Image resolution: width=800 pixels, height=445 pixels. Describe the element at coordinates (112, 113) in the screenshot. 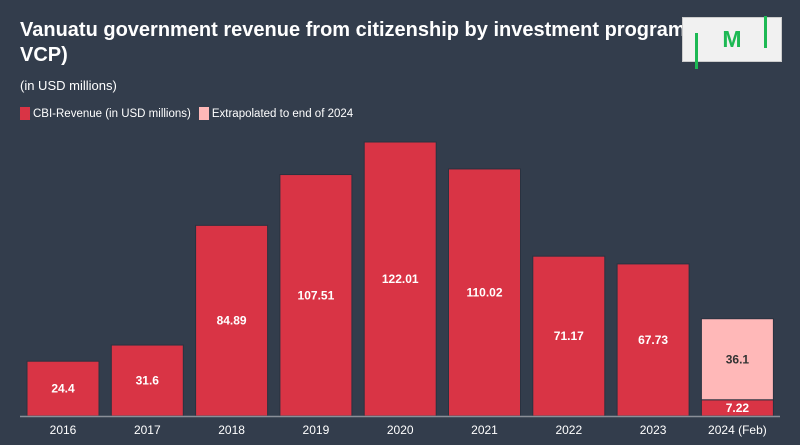

I see `legend-label: CBI-Revenue (in USD millions)` at that location.